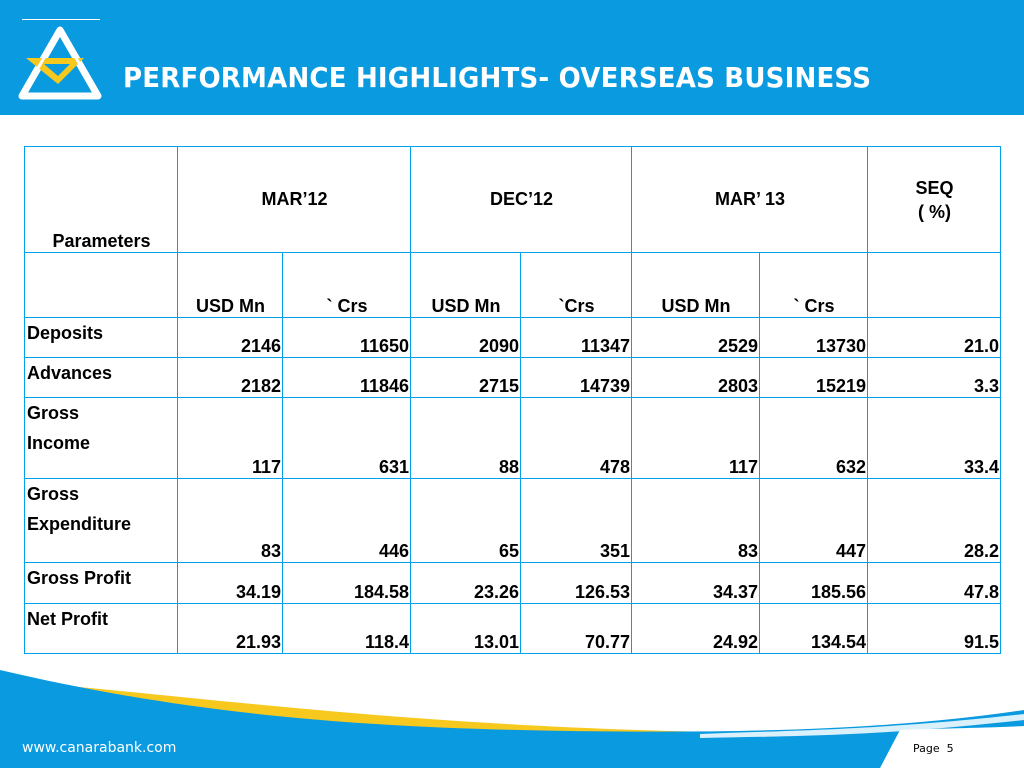  Describe the element at coordinates (521, 199) in the screenshot. I see `period-header: DEC’12` at that location.